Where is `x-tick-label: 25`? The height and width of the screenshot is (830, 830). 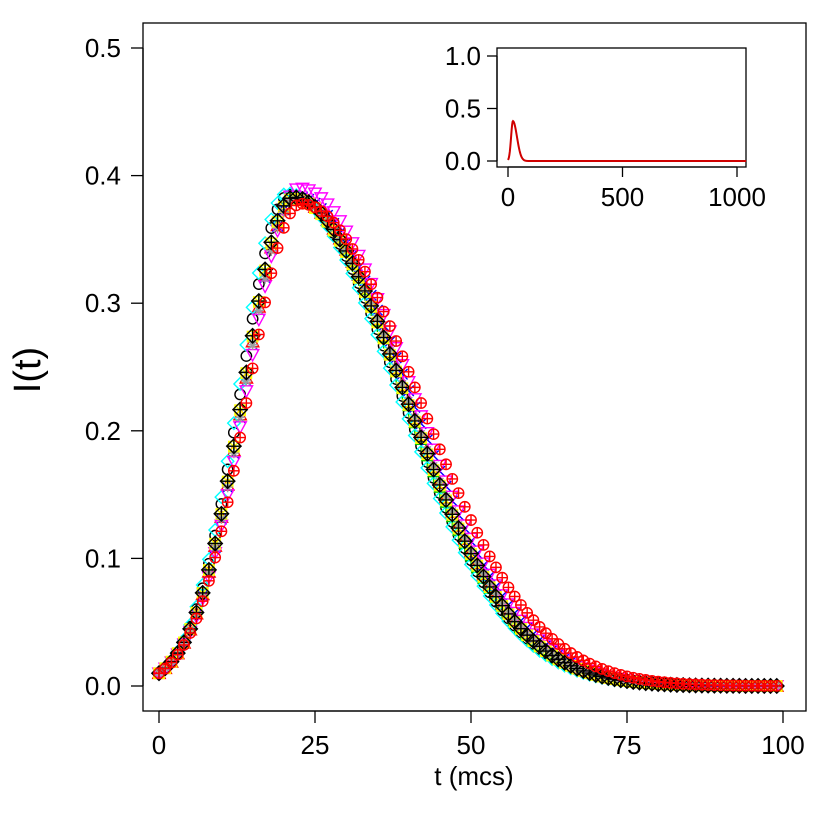 x-tick-label: 25 is located at coordinates (315, 745).